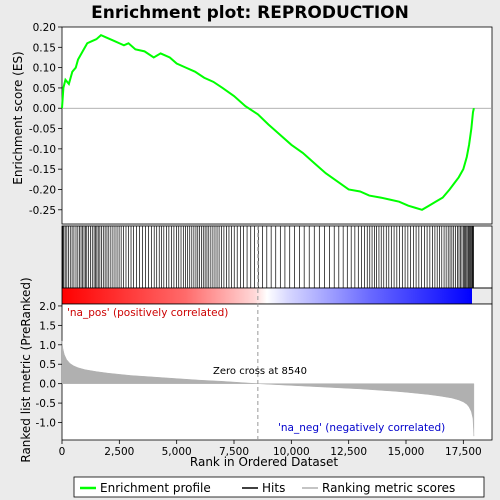 The image size is (500, 500). What do you see at coordinates (46, 404) in the screenshot?
I see `metric-y-tick-label: -0.5` at bounding box center [46, 404].